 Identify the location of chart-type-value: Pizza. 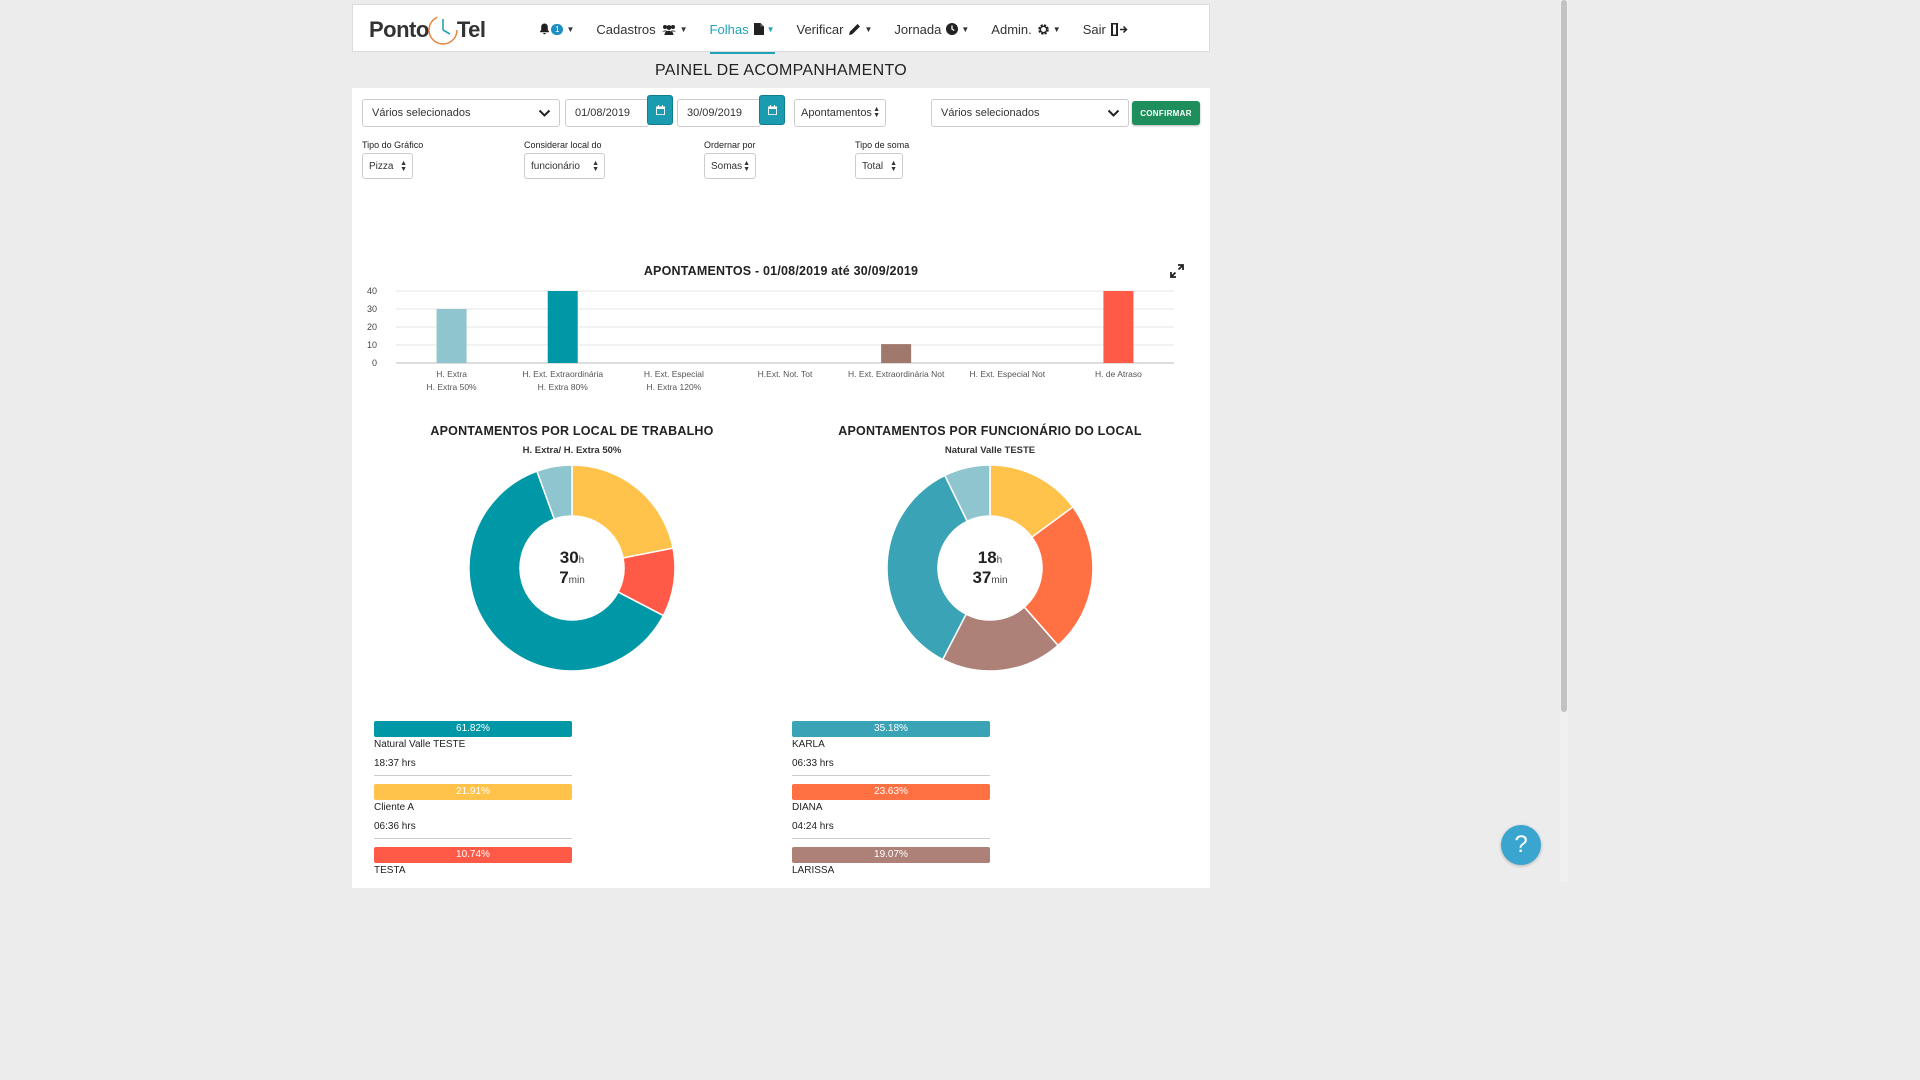
(381, 166).